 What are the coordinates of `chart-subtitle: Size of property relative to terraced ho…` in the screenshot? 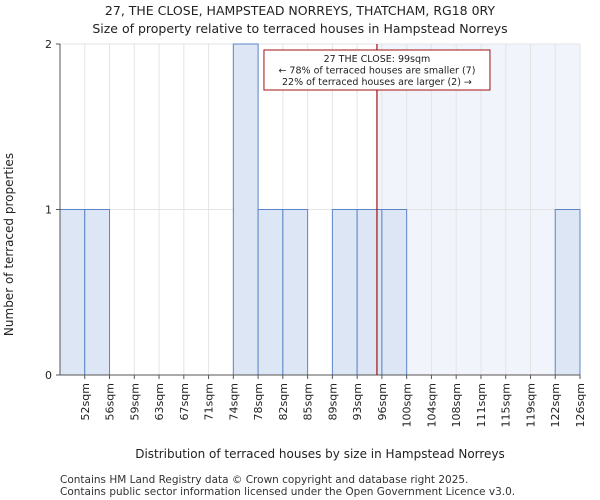 It's located at (300, 28).